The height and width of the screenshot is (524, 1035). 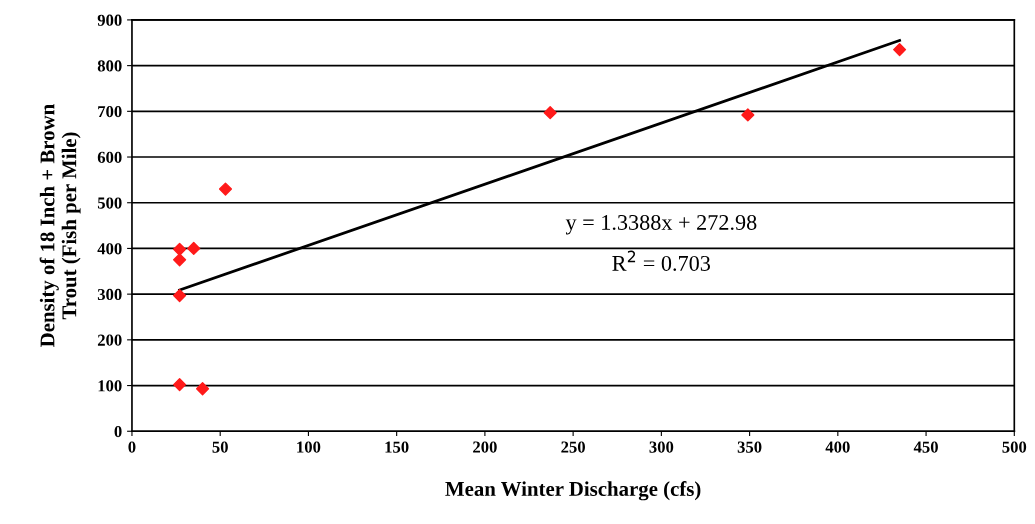 I want to click on y-tick-label: 500, so click(x=109, y=203).